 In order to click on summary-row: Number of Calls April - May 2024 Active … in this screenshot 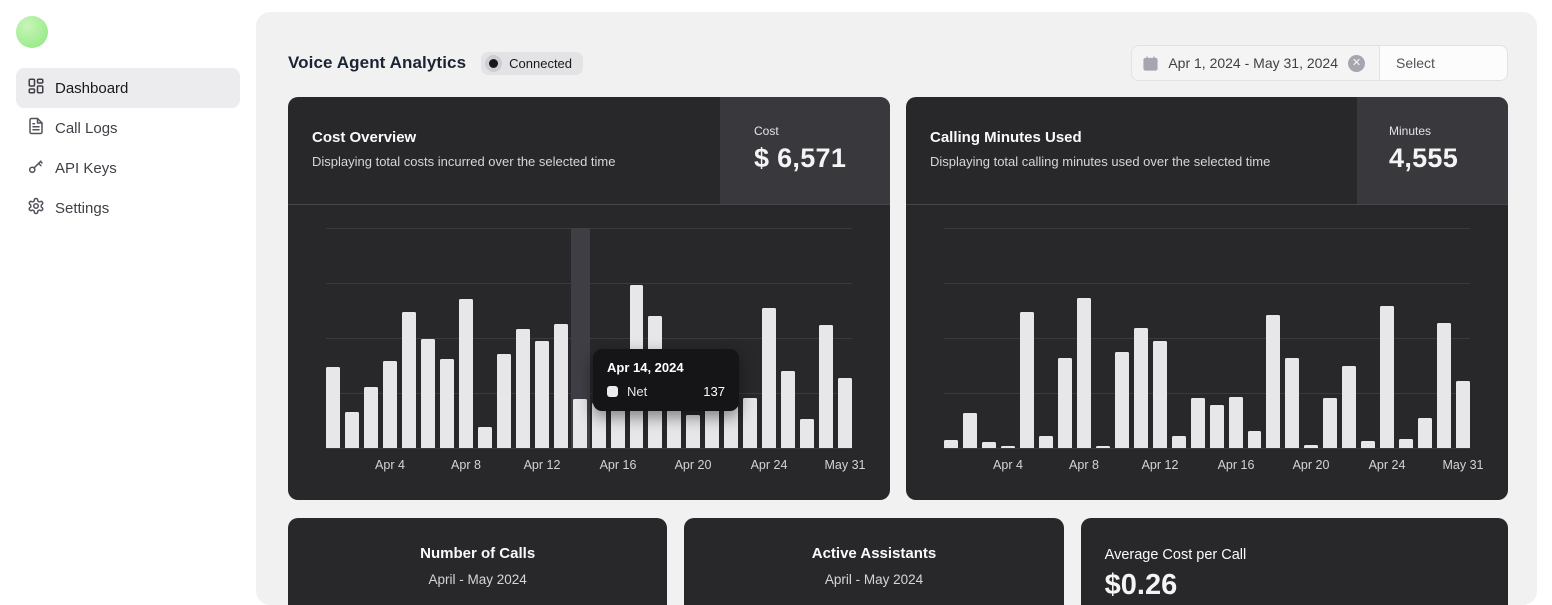, I will do `click(898, 561)`.